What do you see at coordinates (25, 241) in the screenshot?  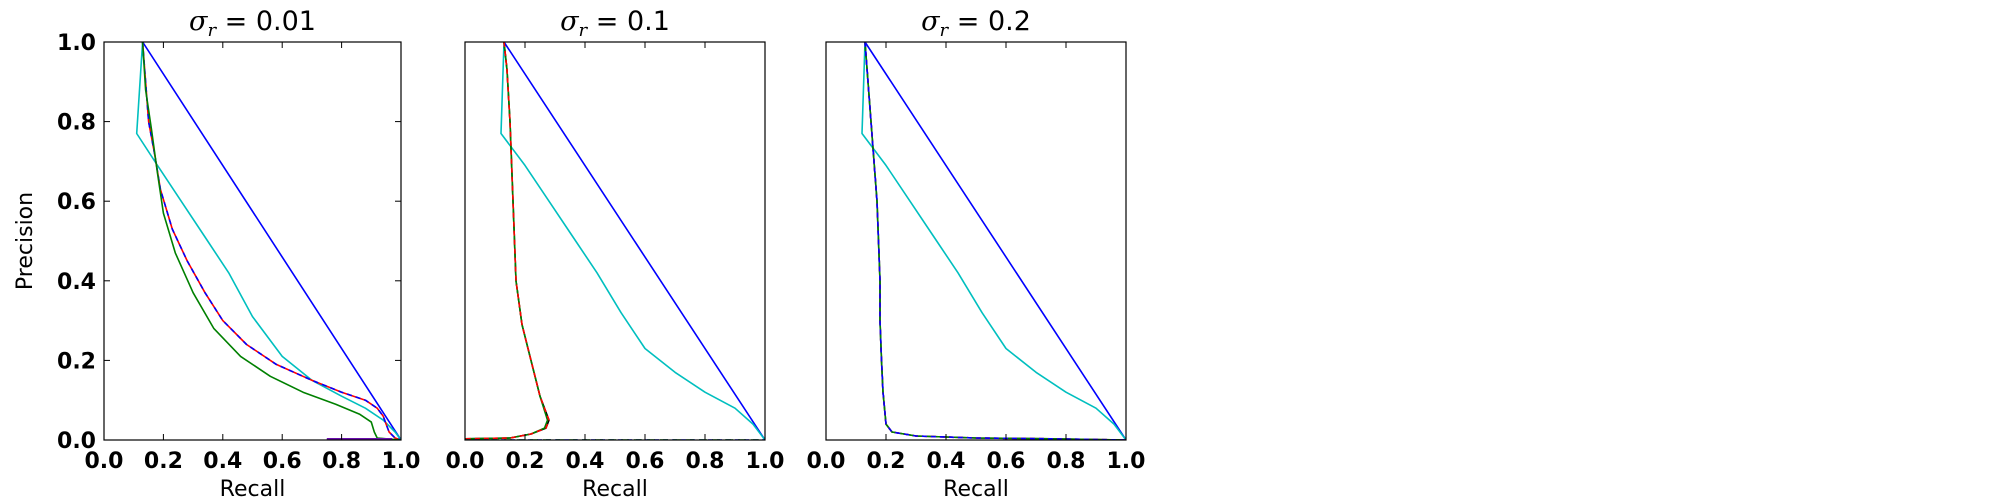 I see `y-axis-label: Precision` at bounding box center [25, 241].